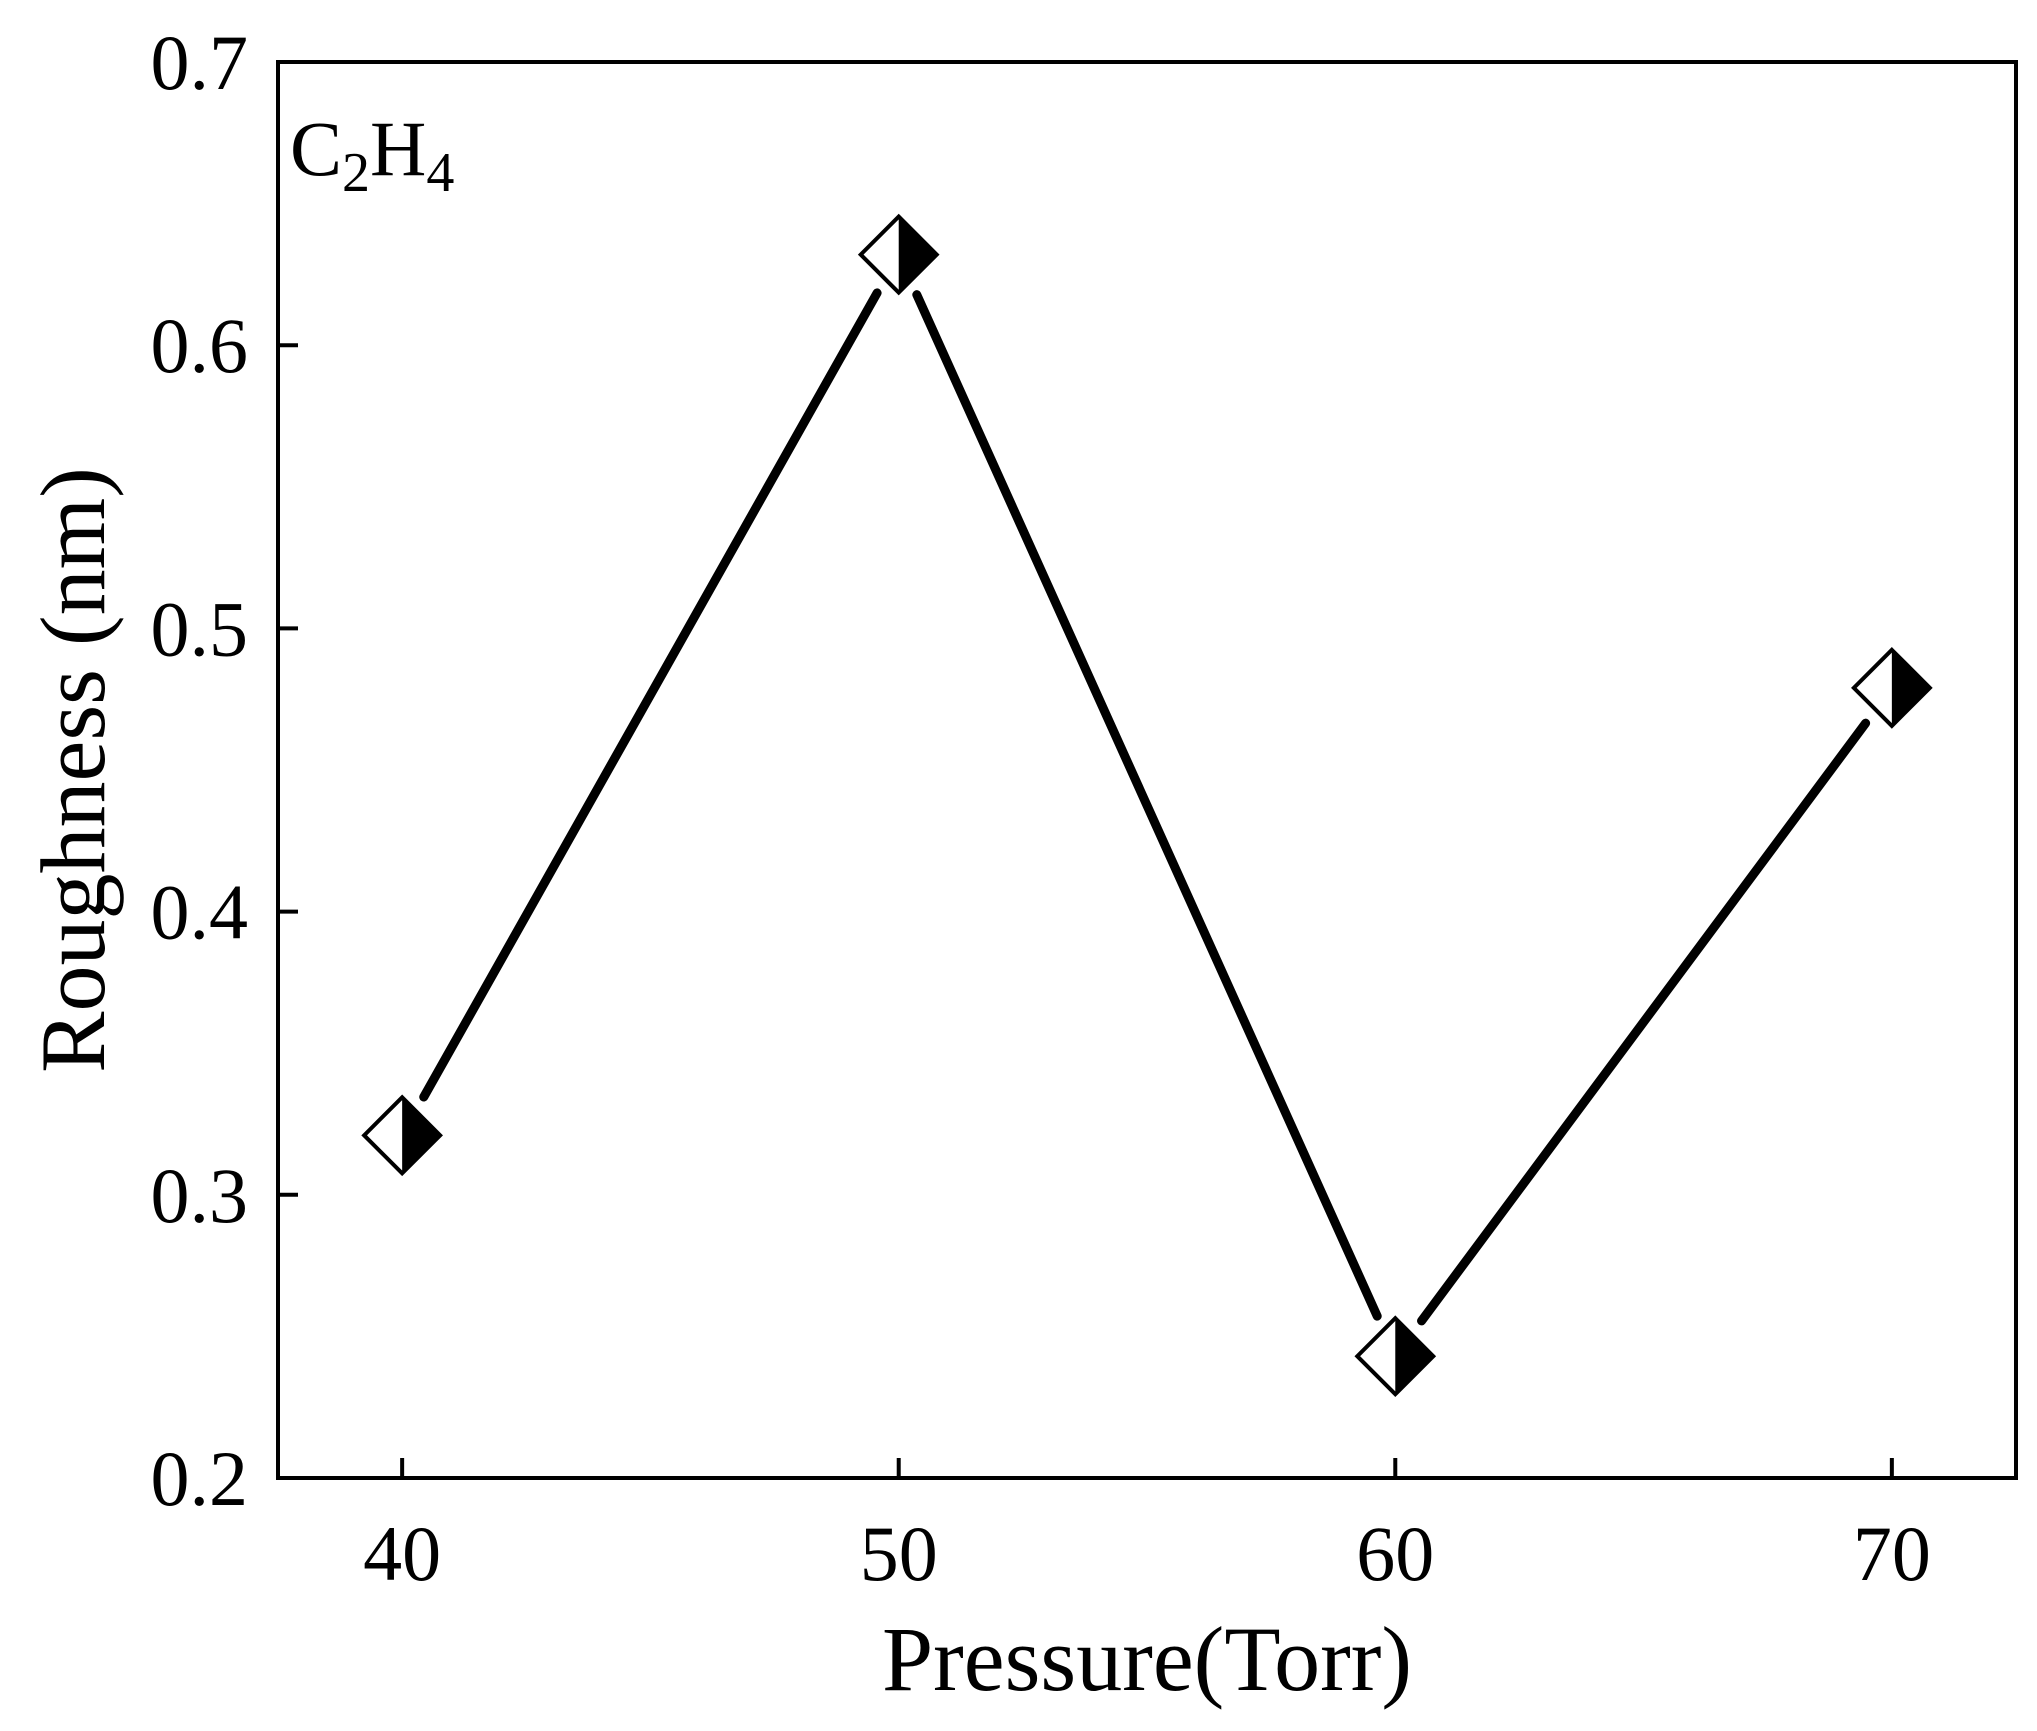  I want to click on gas-annotation: C2H4, so click(372, 154).